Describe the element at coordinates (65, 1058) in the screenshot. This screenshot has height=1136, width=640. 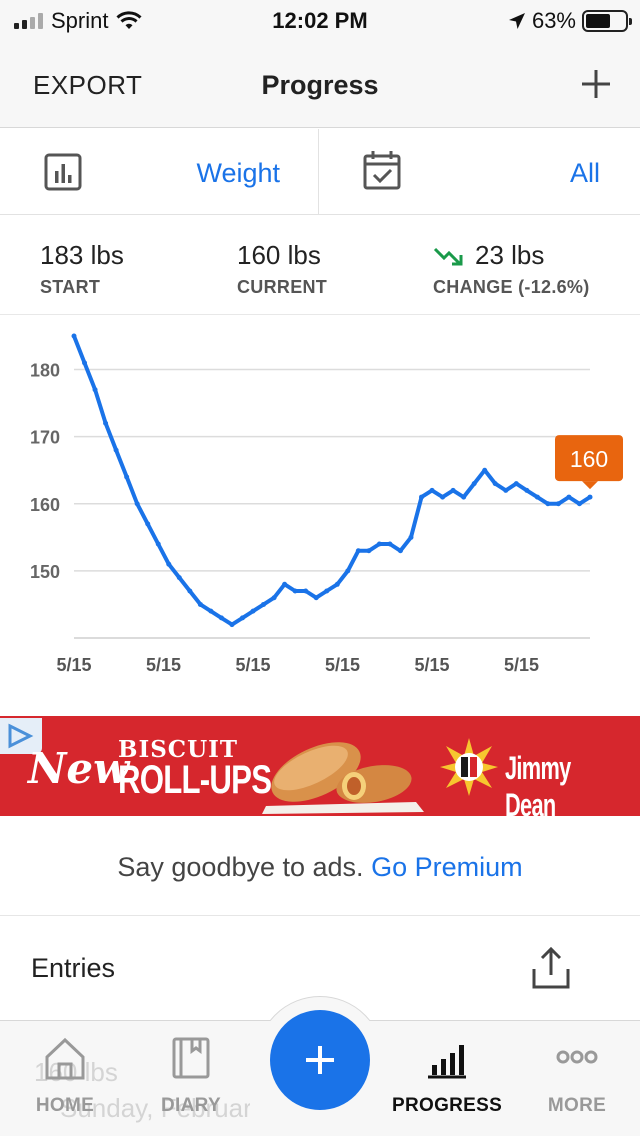
I see `home-icon` at that location.